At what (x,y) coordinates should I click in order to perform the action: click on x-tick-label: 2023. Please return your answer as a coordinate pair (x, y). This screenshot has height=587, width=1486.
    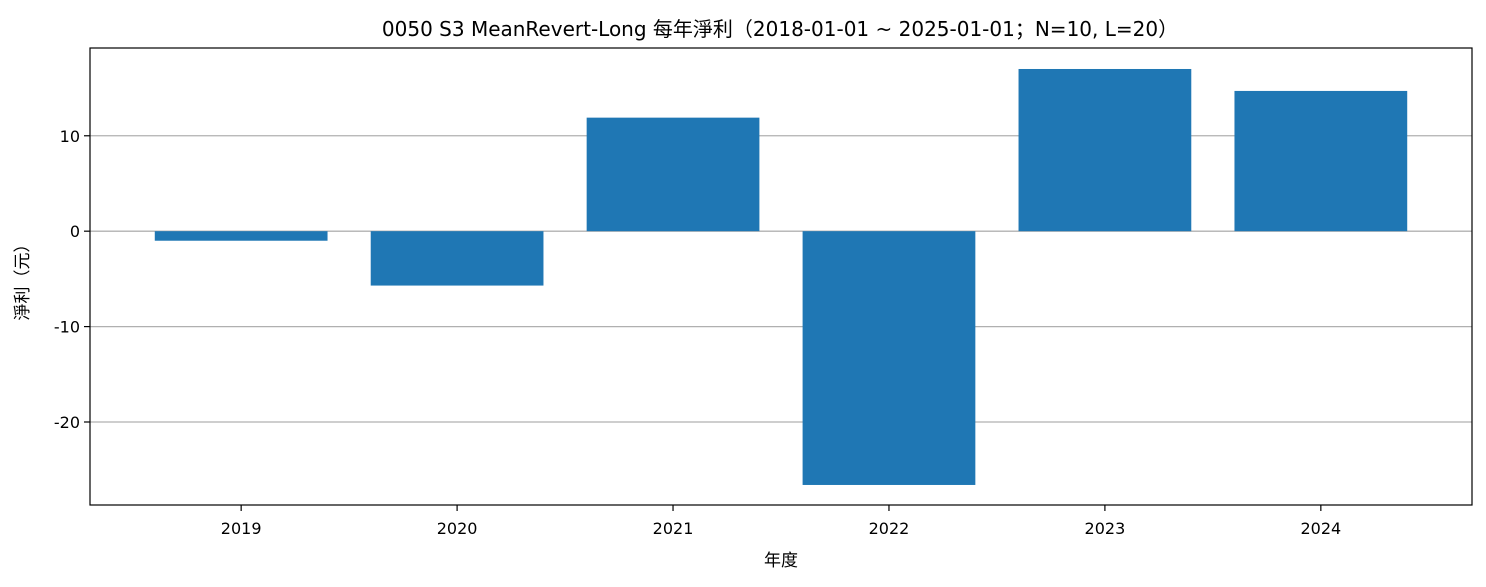
    Looking at the image, I should click on (1105, 528).